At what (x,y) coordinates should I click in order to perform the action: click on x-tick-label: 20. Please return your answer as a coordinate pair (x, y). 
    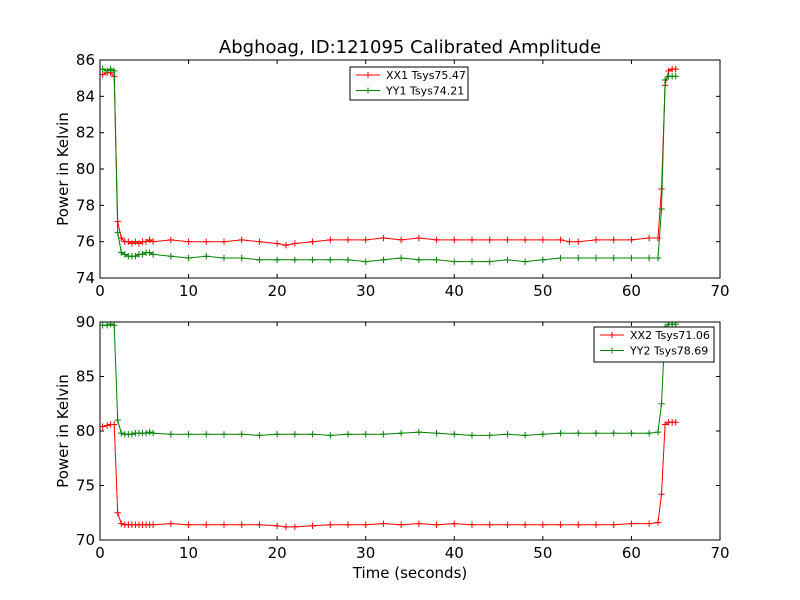
    Looking at the image, I should click on (277, 553).